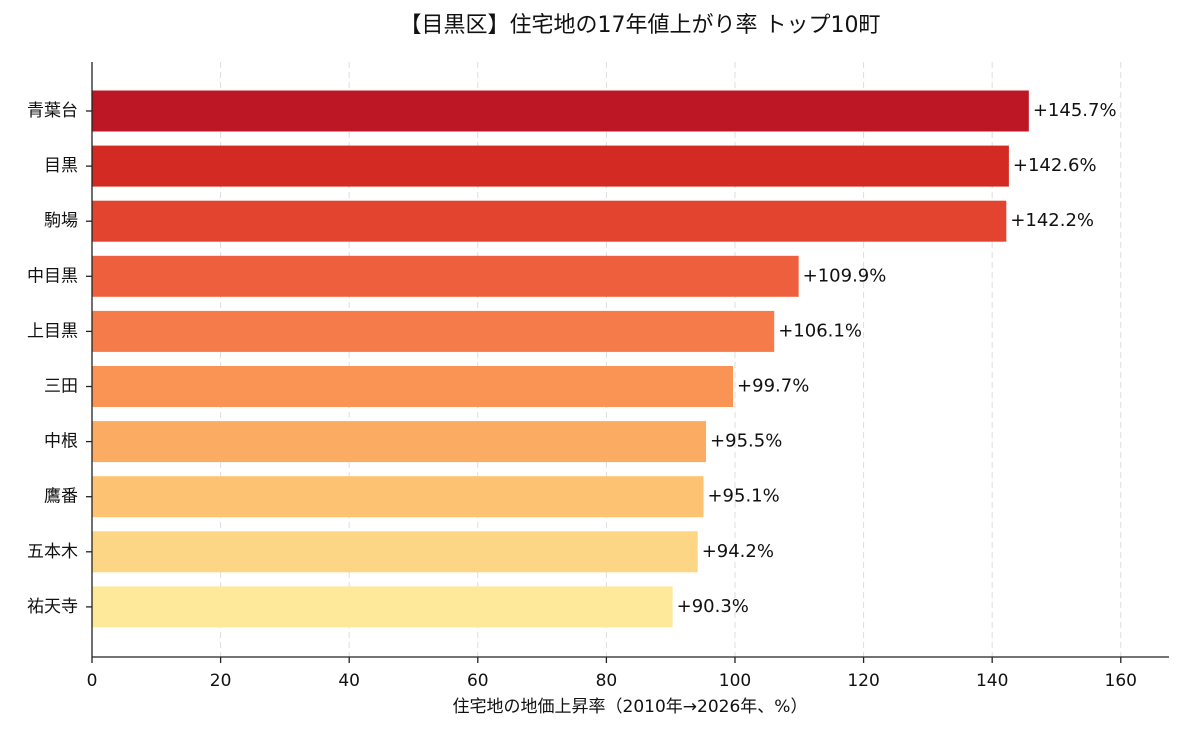 The image size is (1185, 735). Describe the element at coordinates (92, 681) in the screenshot. I see `x-tick-label: 0` at that location.